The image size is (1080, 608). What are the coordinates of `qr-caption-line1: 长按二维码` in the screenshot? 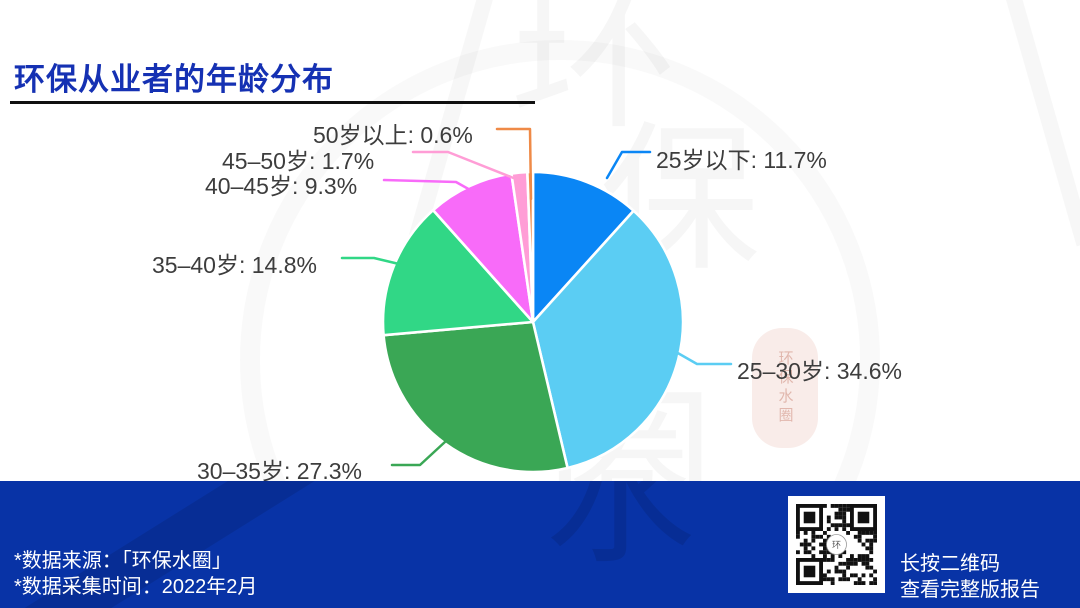 It's located at (950, 564).